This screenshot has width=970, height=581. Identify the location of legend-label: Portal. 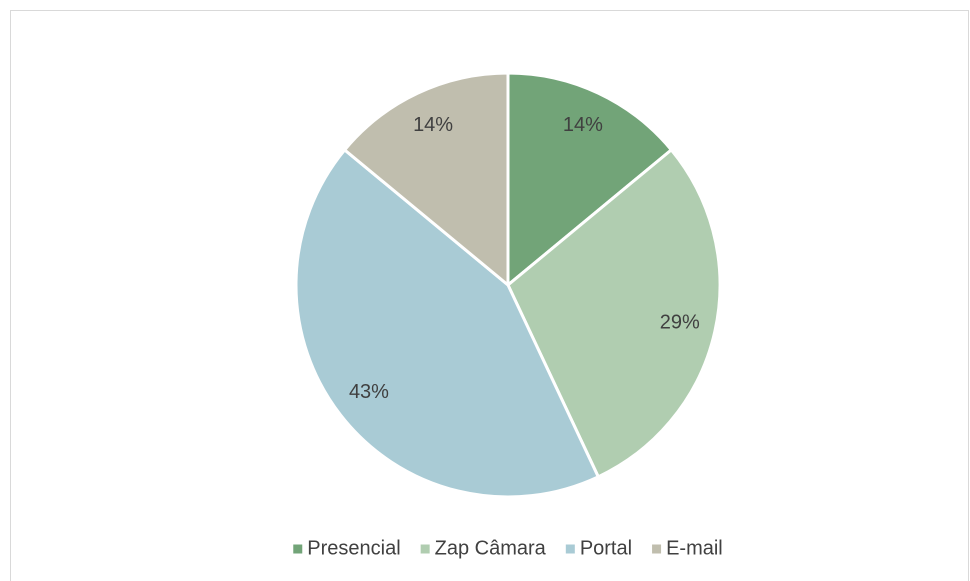
(606, 548).